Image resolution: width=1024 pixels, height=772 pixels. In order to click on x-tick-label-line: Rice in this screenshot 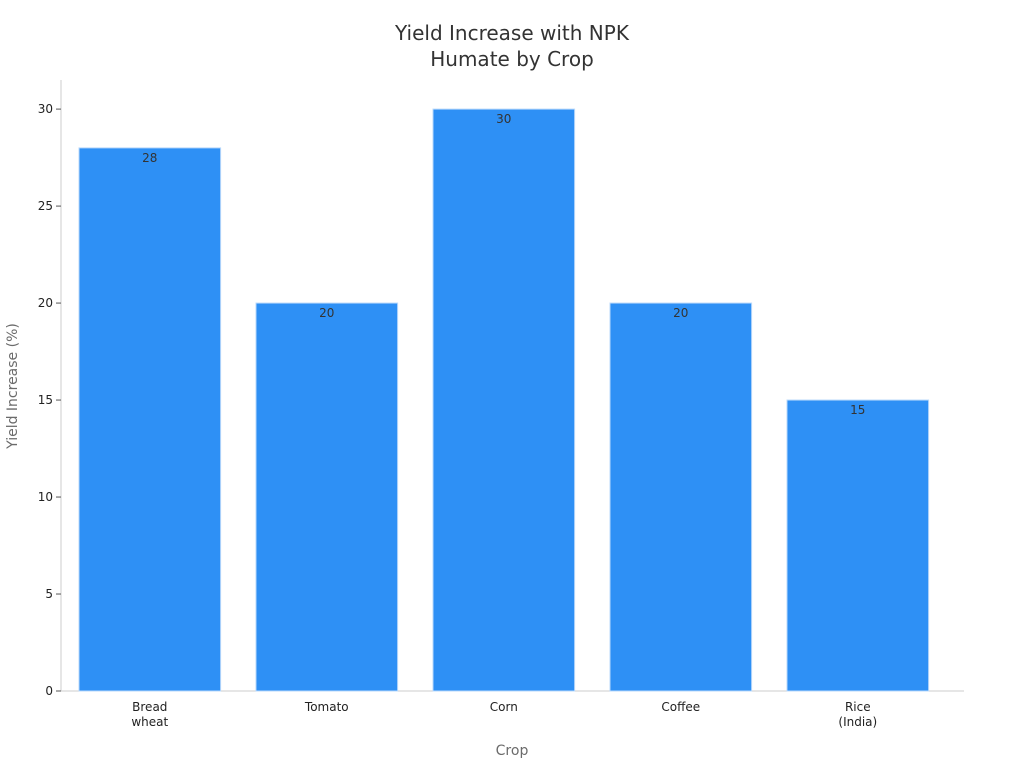, I will do `click(858, 707)`.